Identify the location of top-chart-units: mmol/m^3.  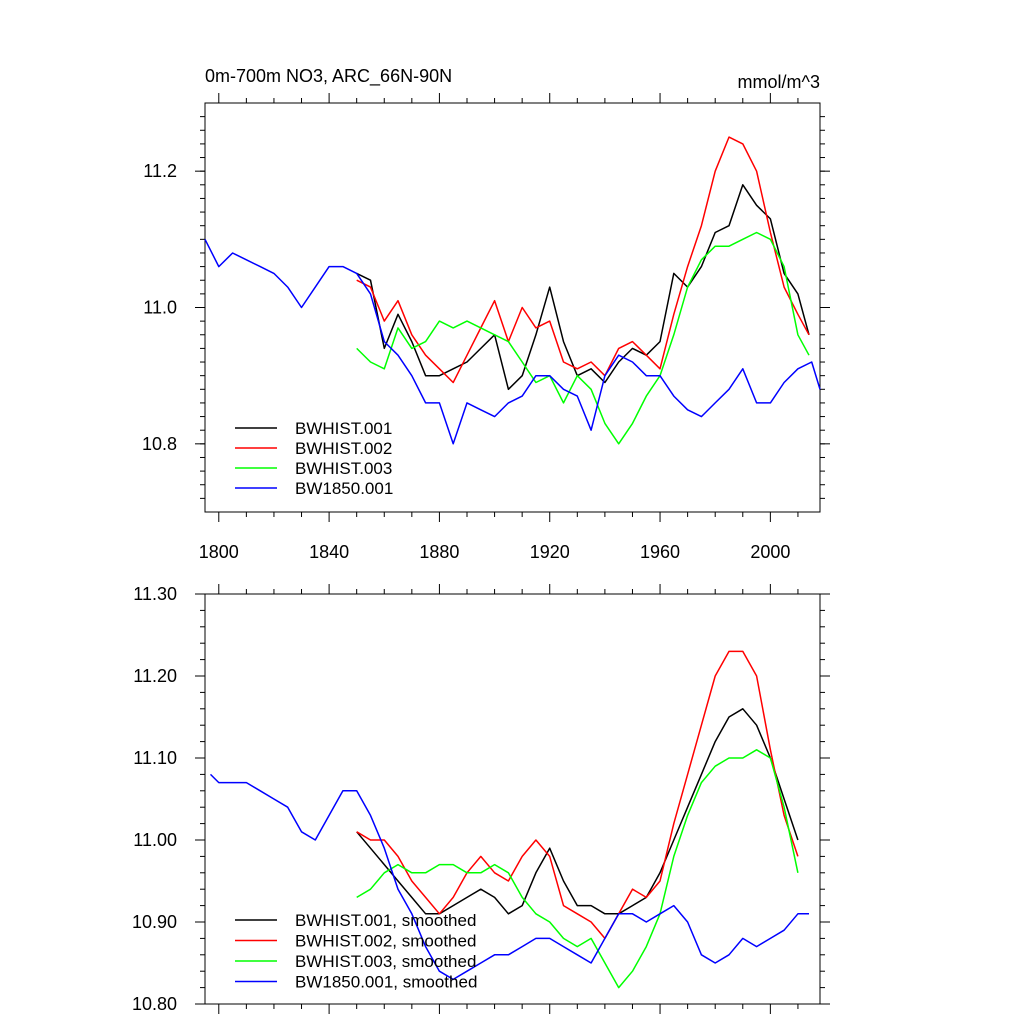
(779, 82).